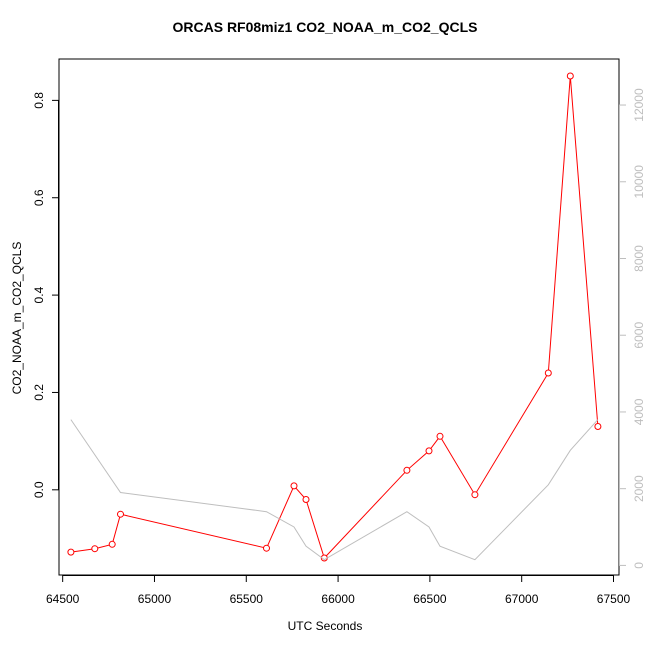  What do you see at coordinates (639, 411) in the screenshot?
I see `y2-tick-label-4000: 4000` at bounding box center [639, 411].